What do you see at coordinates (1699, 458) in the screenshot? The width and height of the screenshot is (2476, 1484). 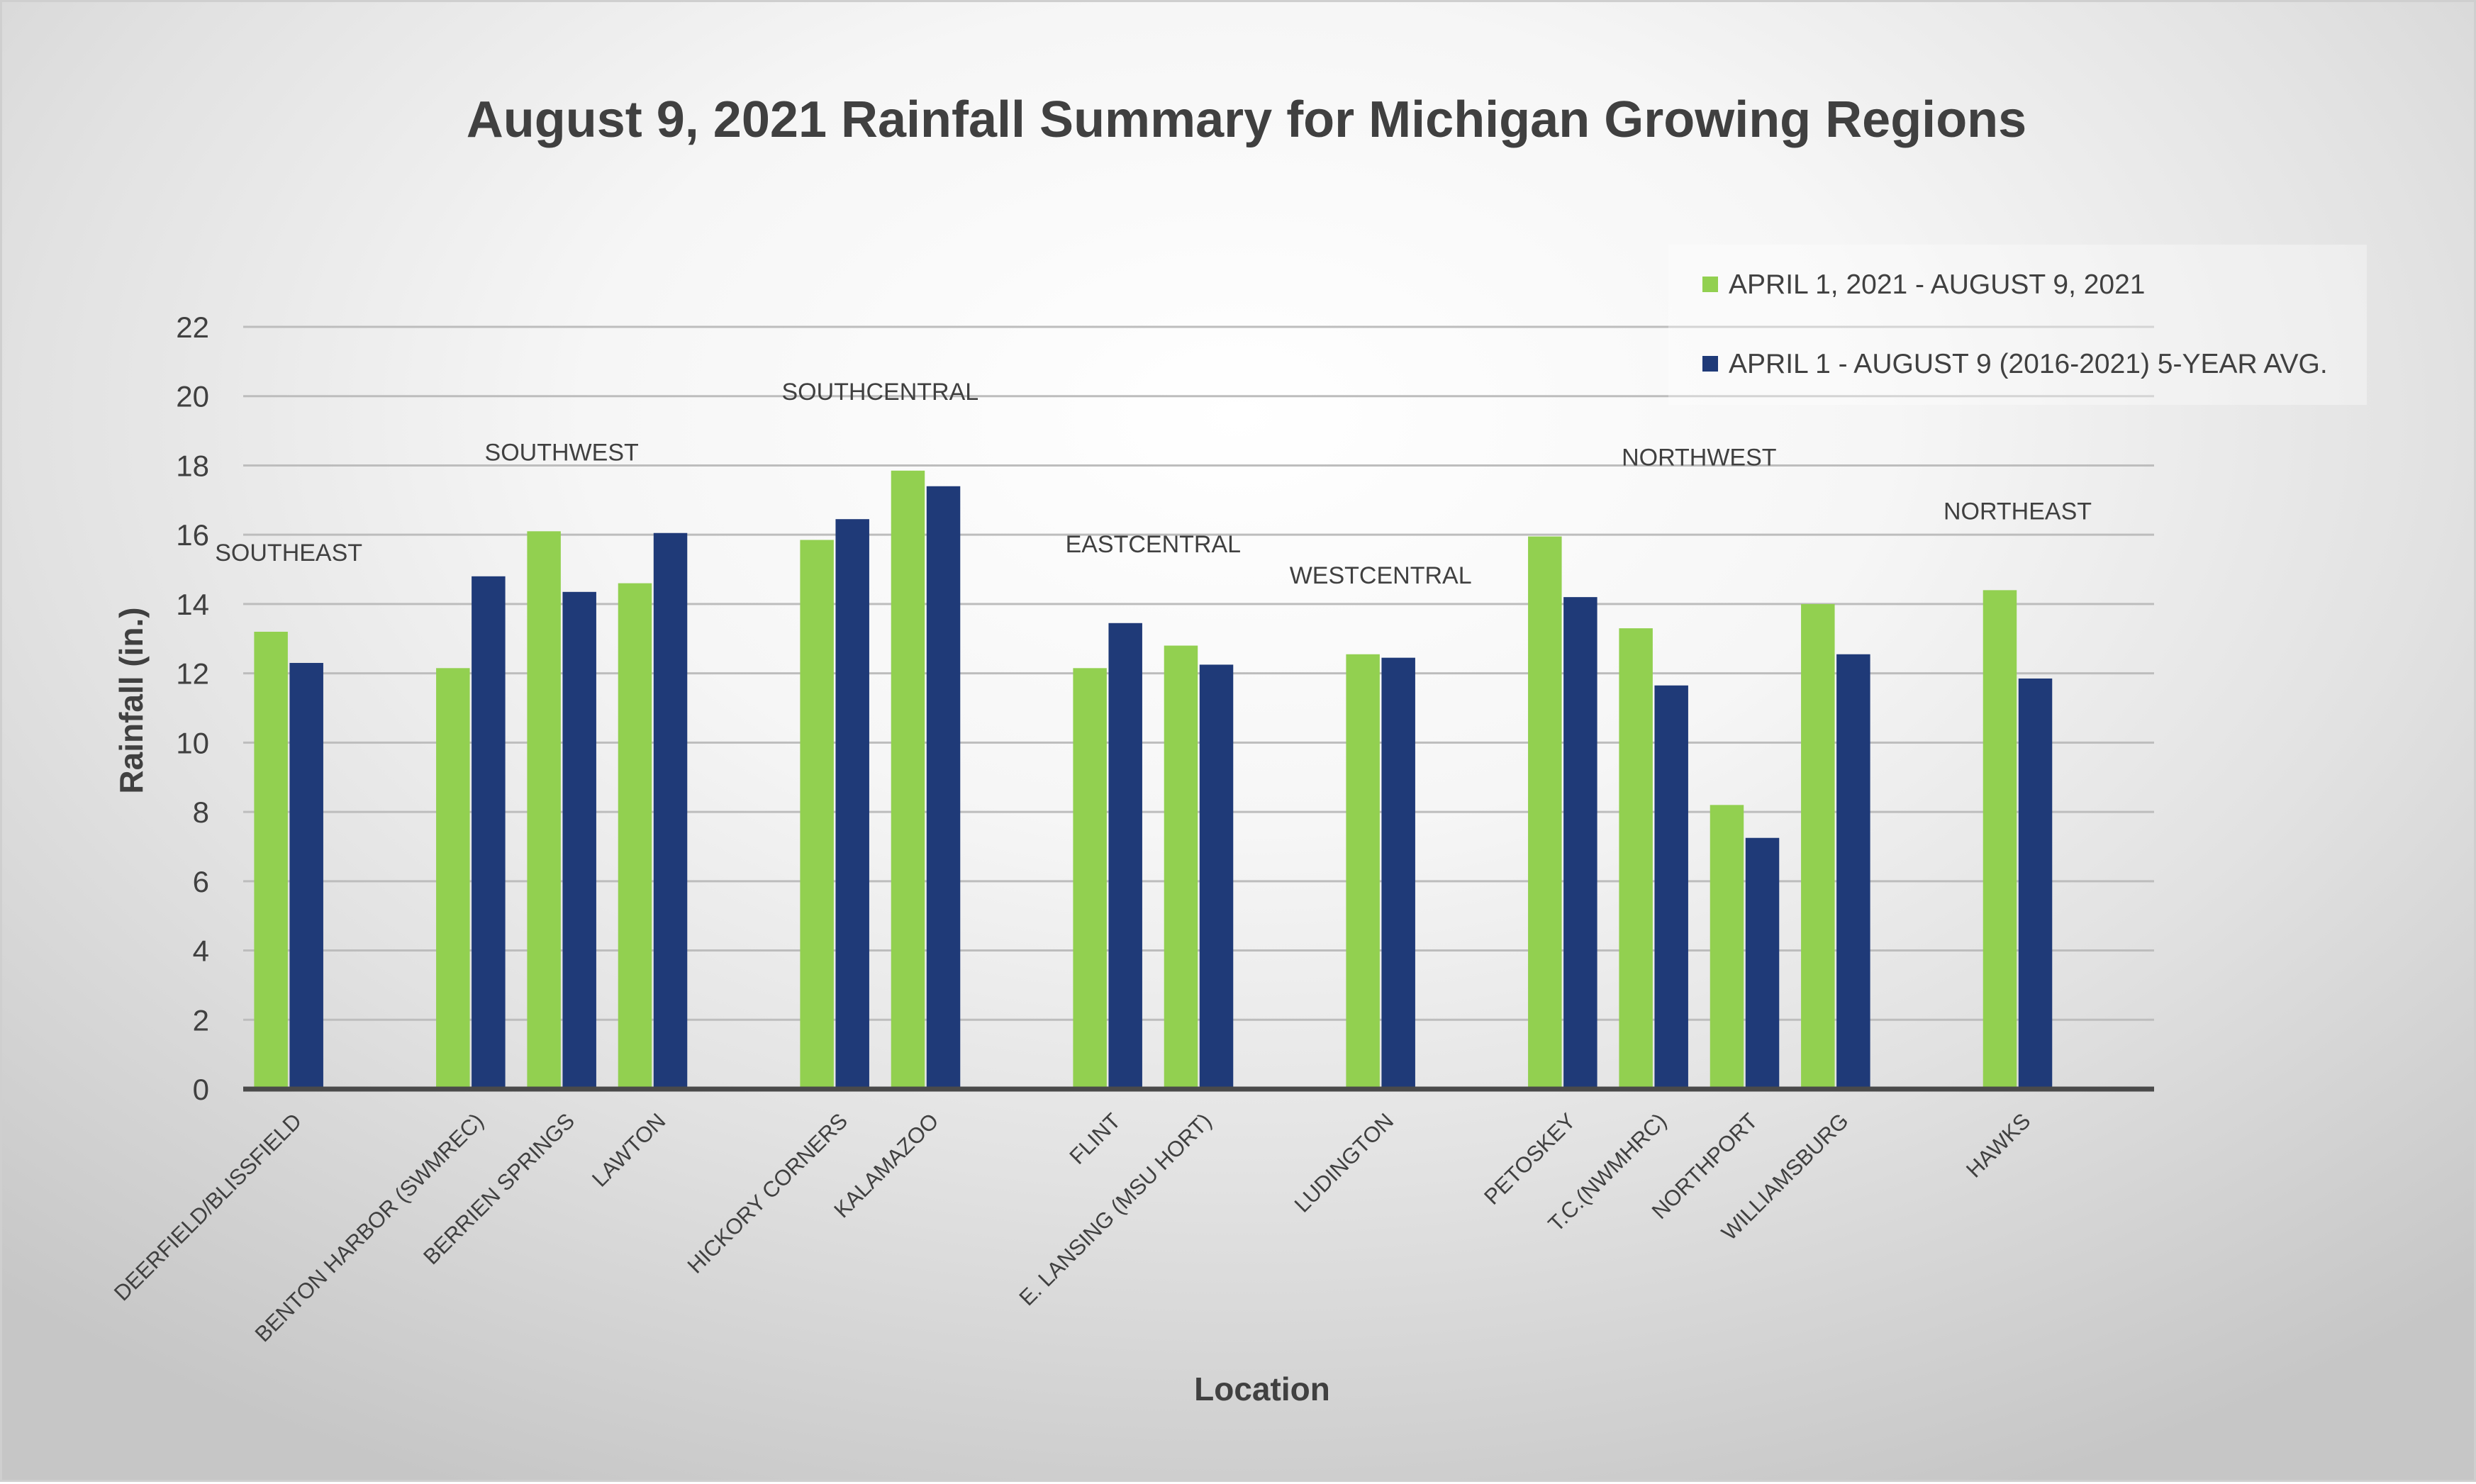 I see `region-label: NORTHWEST` at bounding box center [1699, 458].